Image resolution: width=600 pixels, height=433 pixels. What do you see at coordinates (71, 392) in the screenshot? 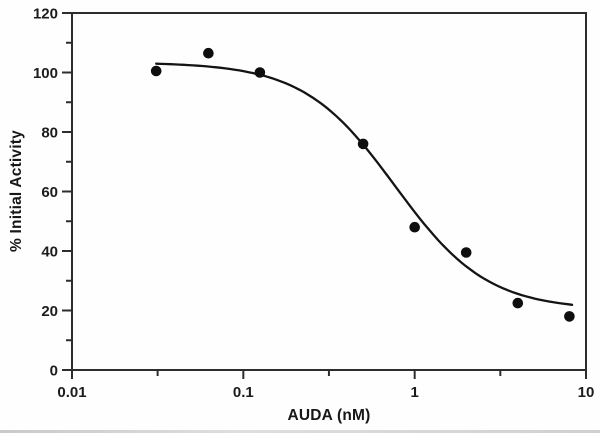
I see `x-tick-label: 0.01` at bounding box center [71, 392].